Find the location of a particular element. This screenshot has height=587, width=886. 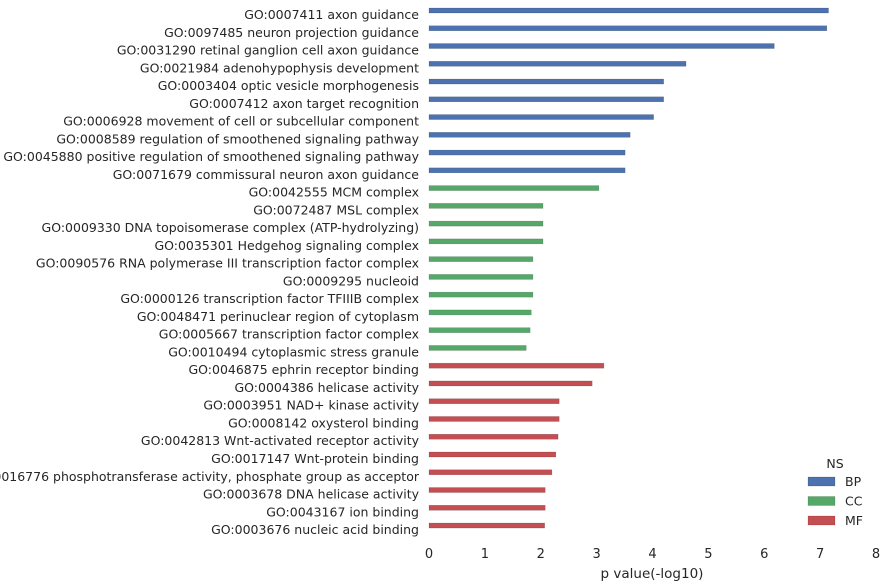

category-label: GO:0003951 NAD+ kinase activity is located at coordinates (311, 405).